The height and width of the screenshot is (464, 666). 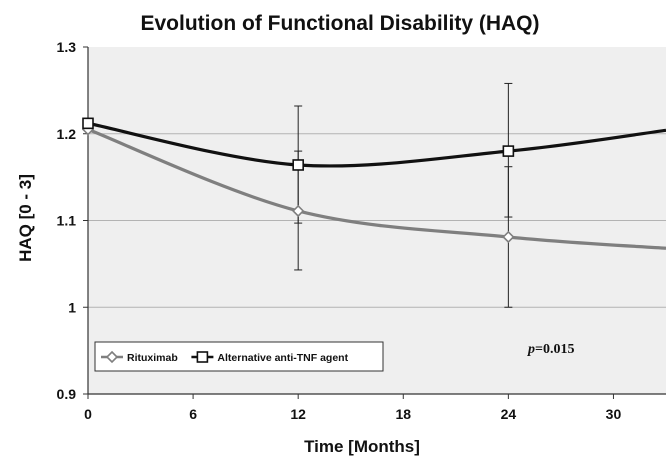 I want to click on y-tick-label: 0.9, so click(x=67, y=394).